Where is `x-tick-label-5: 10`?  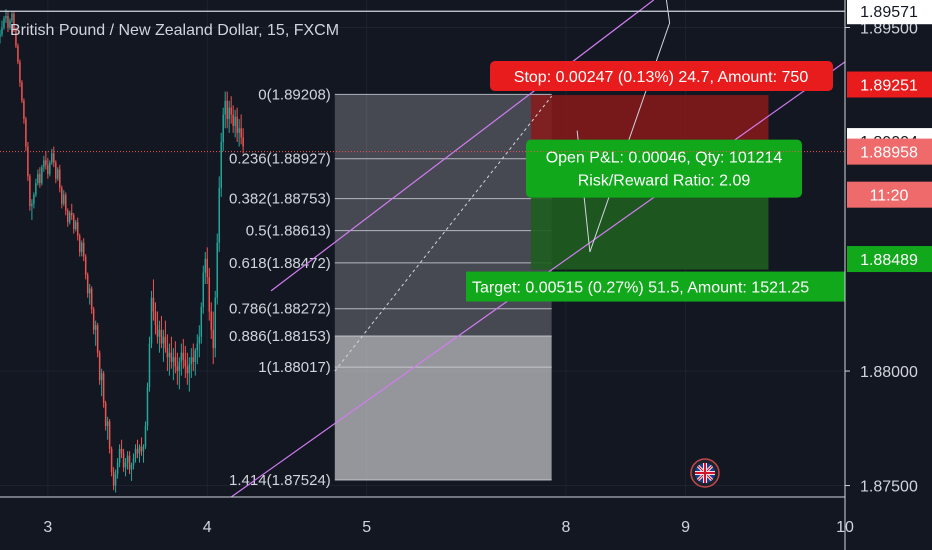
x-tick-label-5: 10 is located at coordinates (845, 527).